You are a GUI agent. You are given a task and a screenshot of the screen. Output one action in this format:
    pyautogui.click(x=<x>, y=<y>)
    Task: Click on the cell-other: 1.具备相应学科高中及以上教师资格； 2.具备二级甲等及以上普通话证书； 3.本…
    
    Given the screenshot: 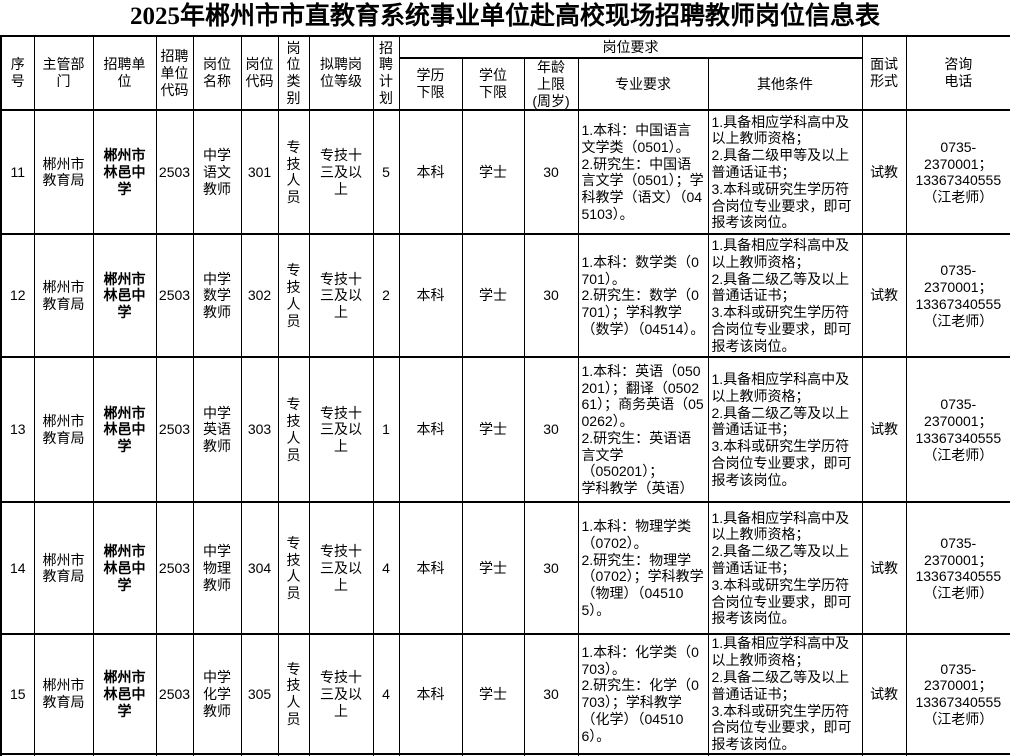 What is the action you would take?
    pyautogui.click(x=785, y=172)
    